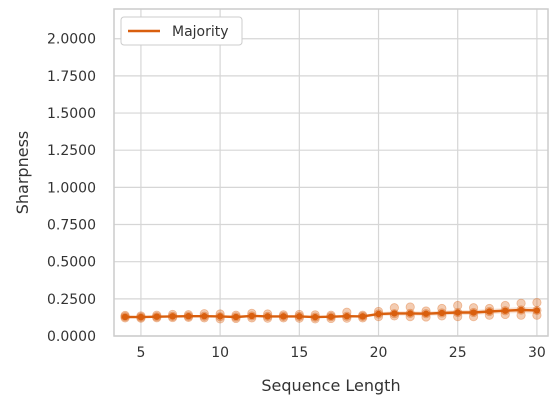 This screenshot has height=401, width=552. I want to click on y-tick-label: 1.5000, so click(71, 114).